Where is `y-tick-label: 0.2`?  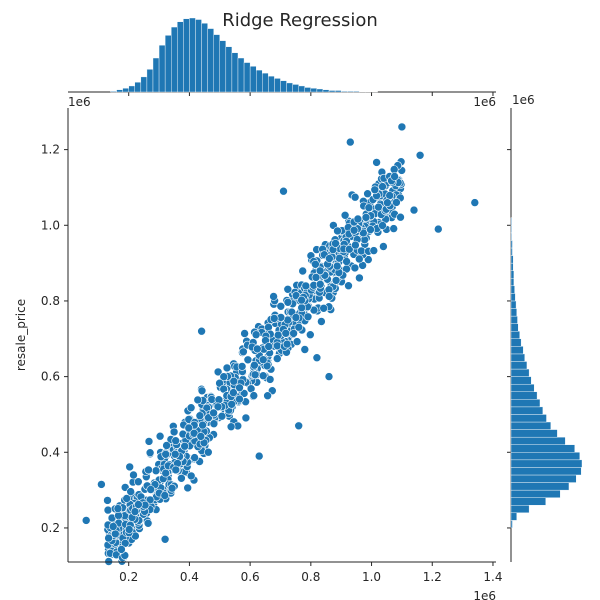
y-tick-label: 0.2 is located at coordinates (50, 528).